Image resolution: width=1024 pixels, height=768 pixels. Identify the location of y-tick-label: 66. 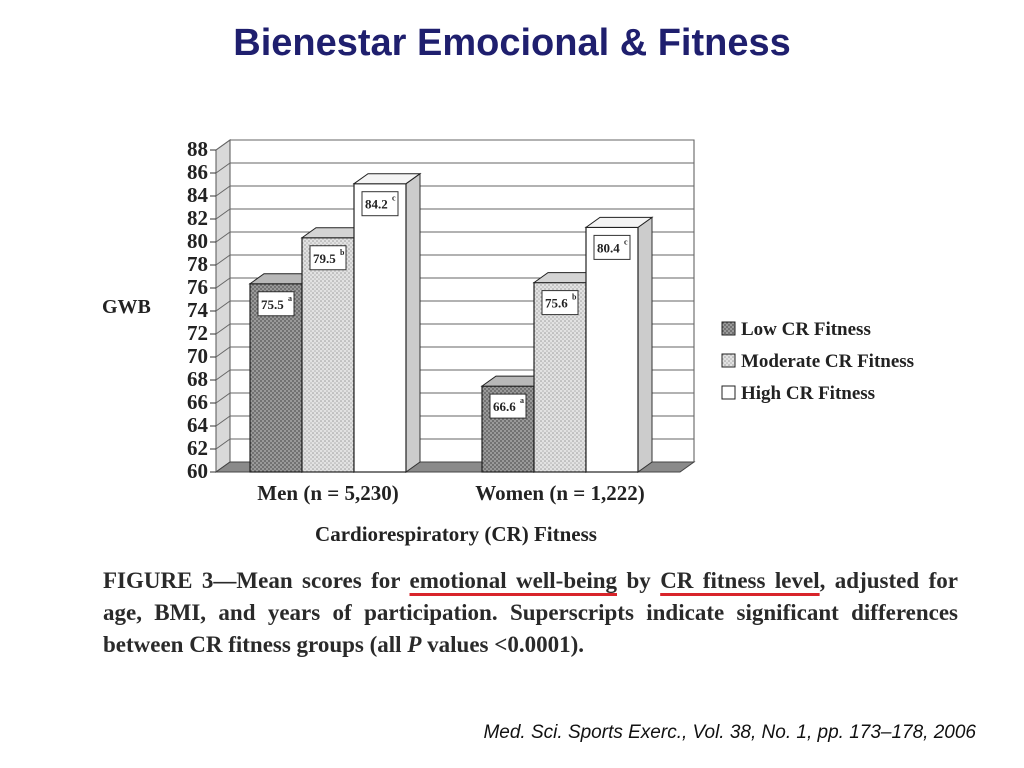
(197, 402).